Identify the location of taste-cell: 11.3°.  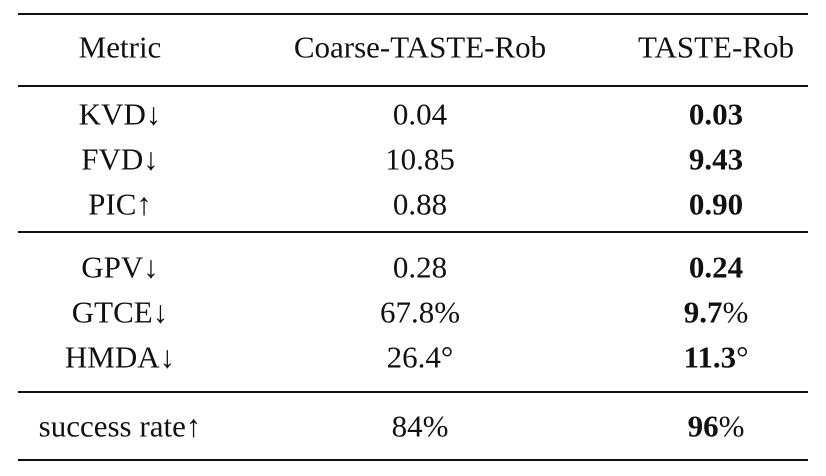
(716, 357).